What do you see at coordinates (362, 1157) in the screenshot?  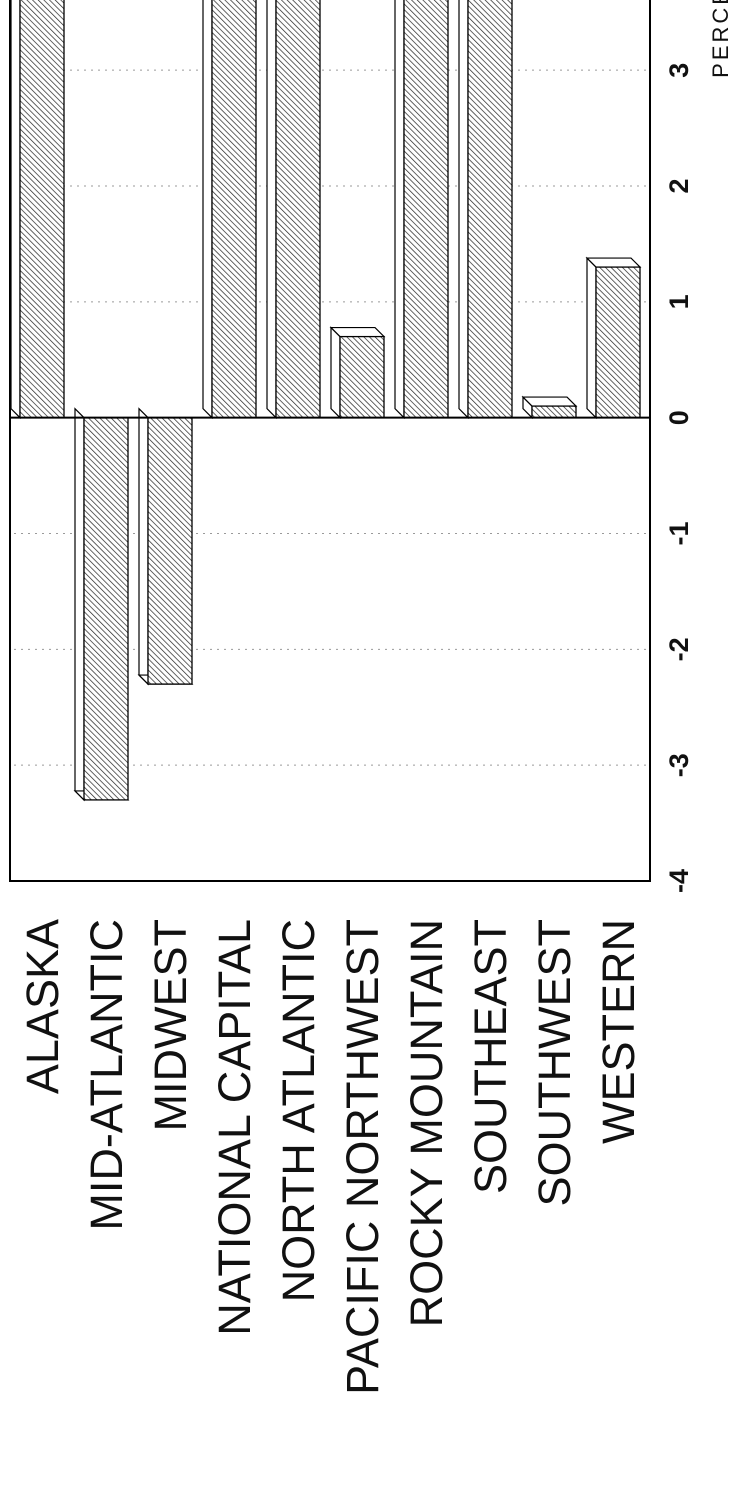 I see `category-label-5: PACIFIC NORTHWEST` at bounding box center [362, 1157].